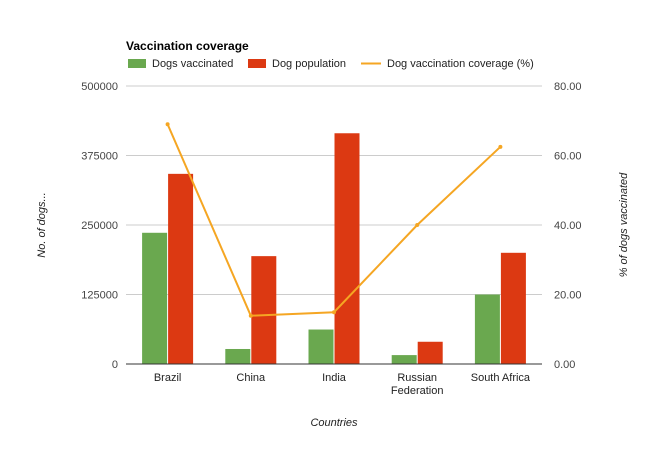 This screenshot has height=450, width=668. I want to click on legend-item-dogs-vaccinated: Dogs vaccinated, so click(180, 64).